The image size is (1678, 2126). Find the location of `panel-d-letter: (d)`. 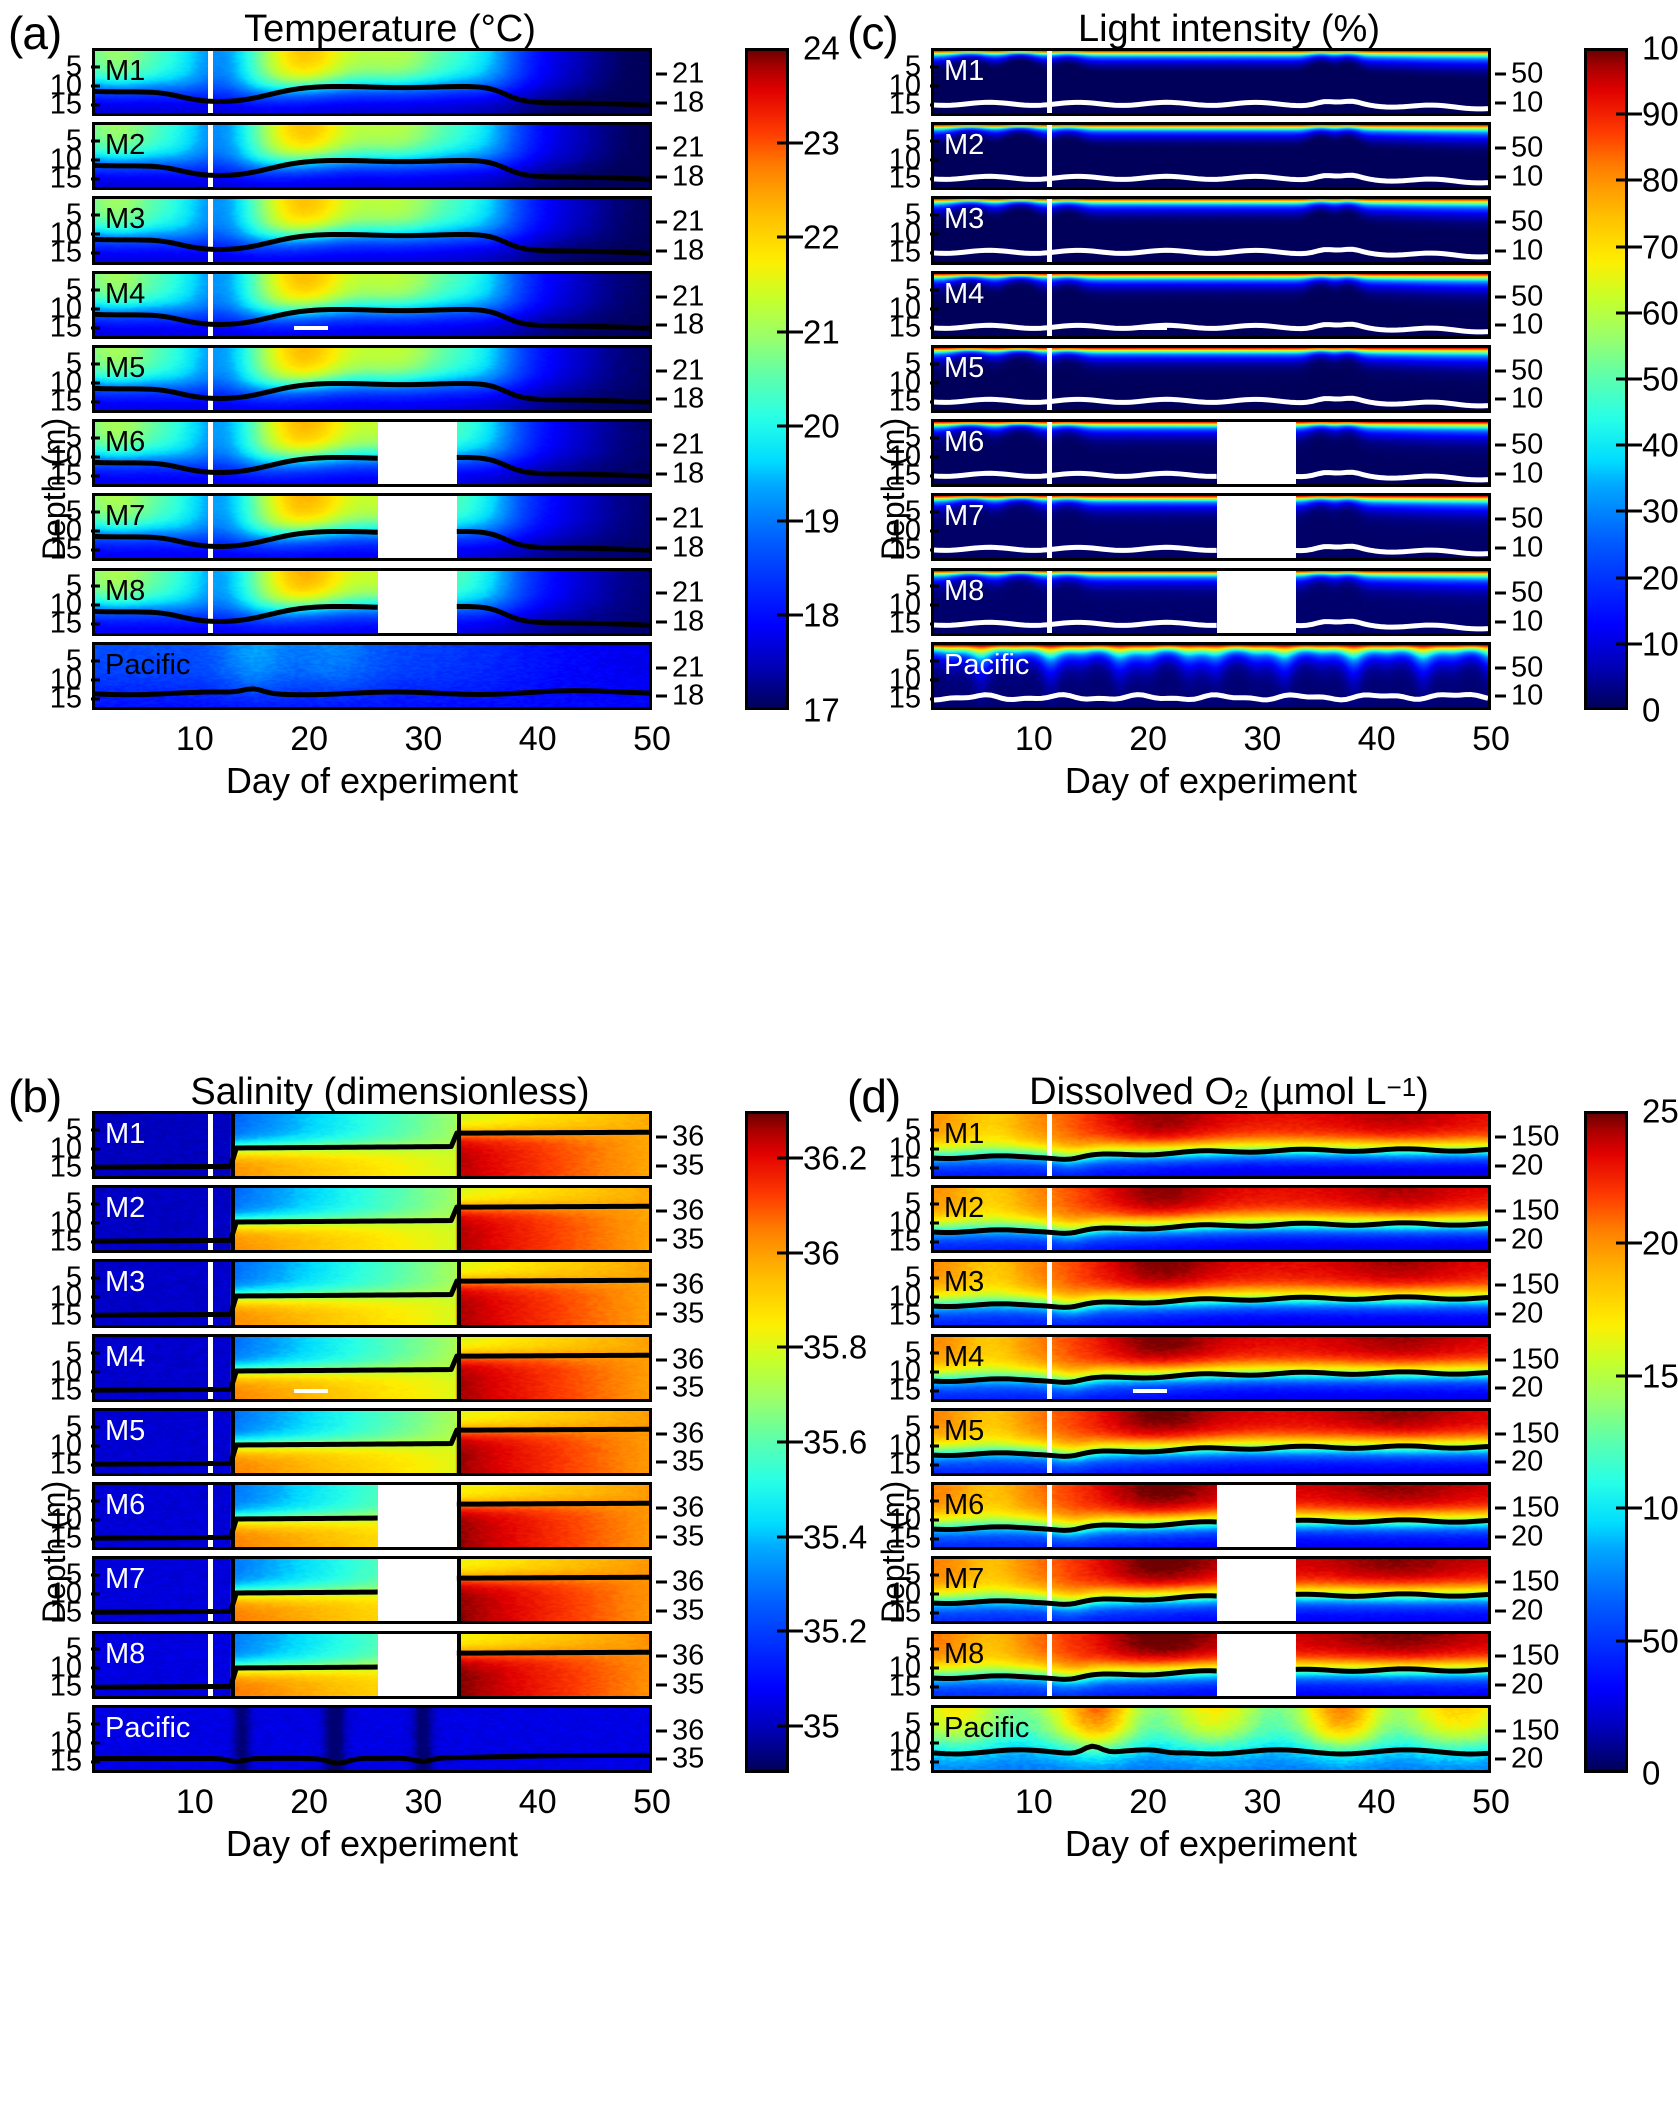

panel-d-letter: (d) is located at coordinates (874, 1096).